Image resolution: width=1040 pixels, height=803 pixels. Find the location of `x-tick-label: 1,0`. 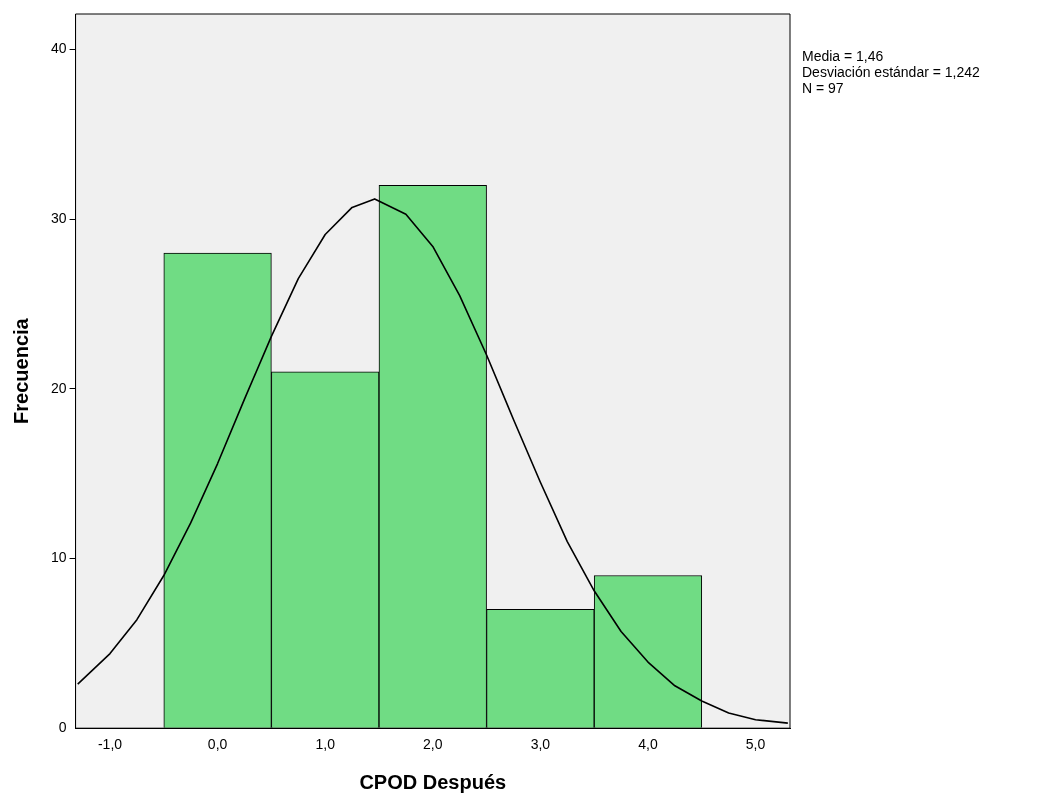

x-tick-label: 1,0 is located at coordinates (325, 744).